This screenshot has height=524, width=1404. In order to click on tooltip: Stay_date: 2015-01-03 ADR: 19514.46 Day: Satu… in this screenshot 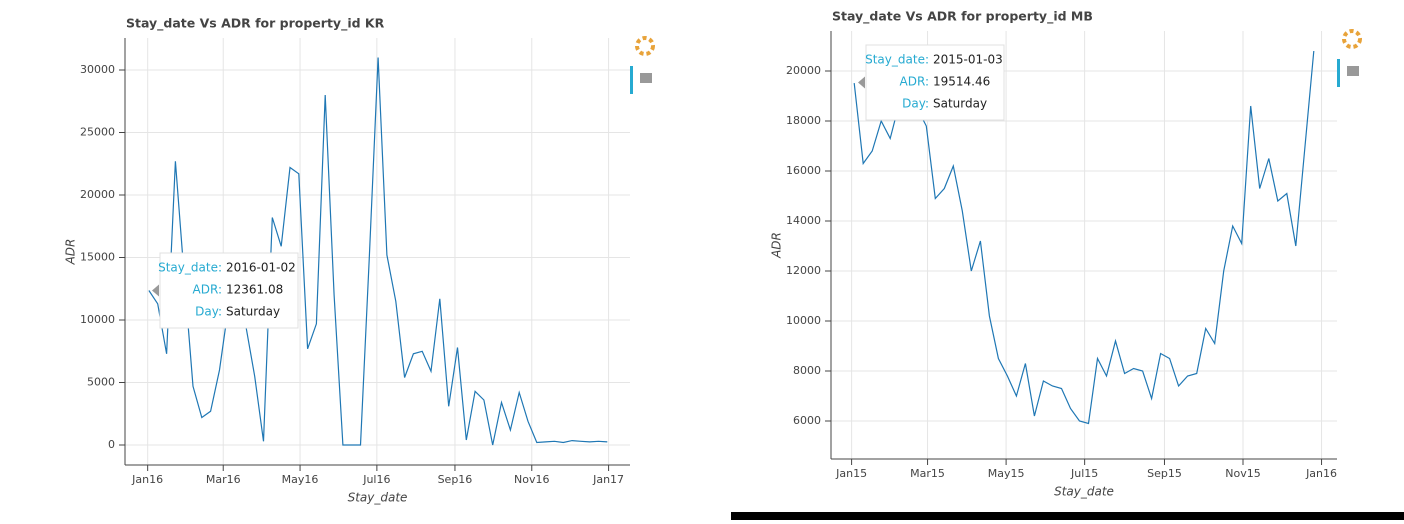, I will do `click(931, 82)`.